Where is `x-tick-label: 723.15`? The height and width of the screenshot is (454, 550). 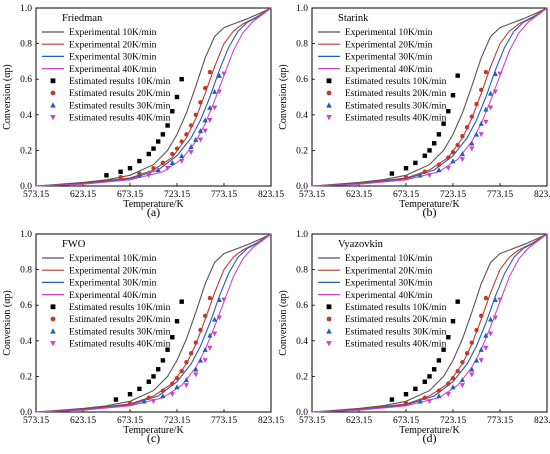 x-tick-label: 723.15 is located at coordinates (453, 421).